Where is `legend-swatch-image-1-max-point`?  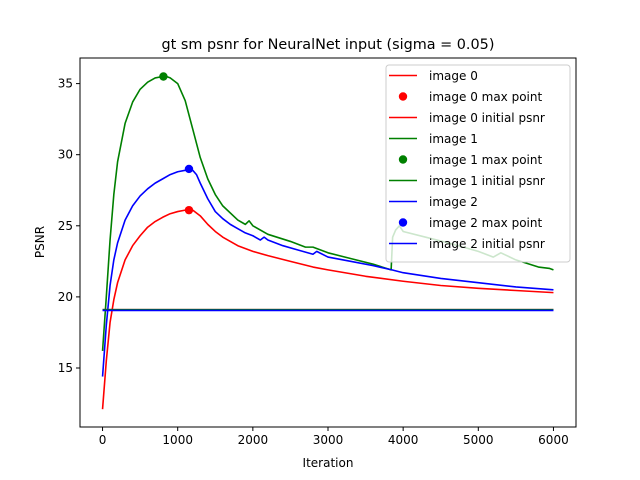
legend-swatch-image-1-max-point is located at coordinates (403, 159).